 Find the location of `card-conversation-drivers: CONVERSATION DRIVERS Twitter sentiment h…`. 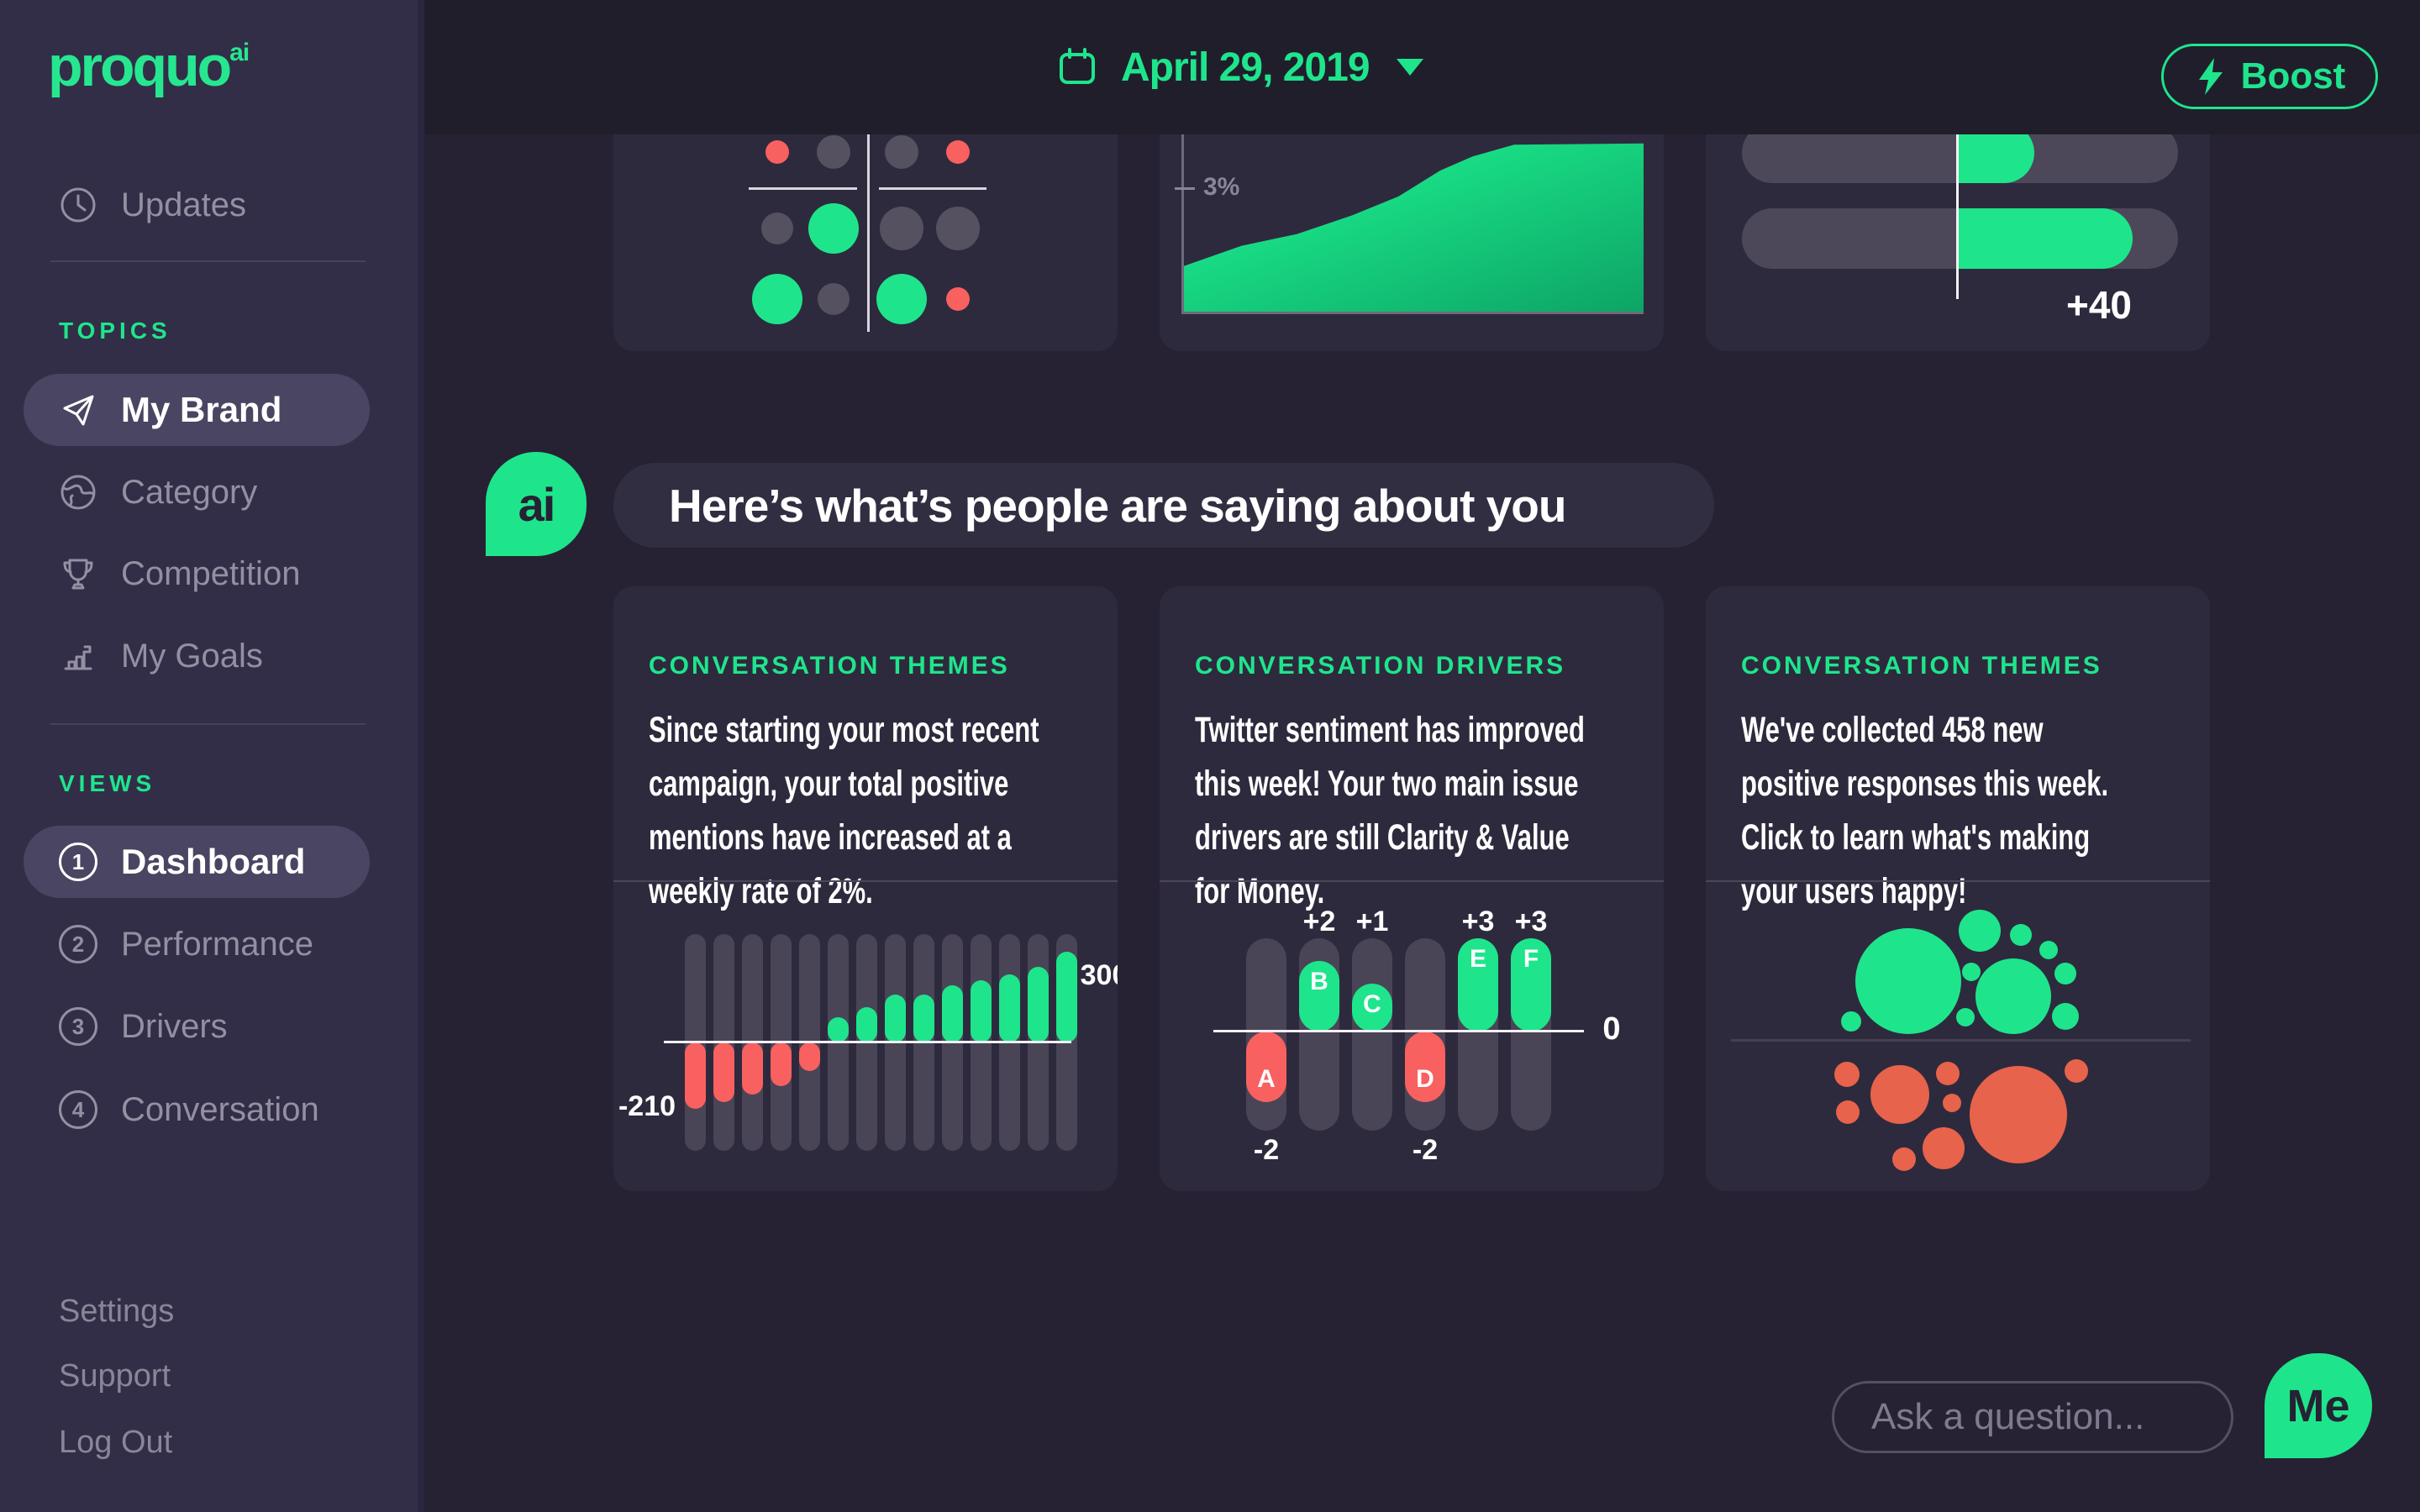

card-conversation-drivers: CONVERSATION DRIVERS Twitter sentiment h… is located at coordinates (1412, 888).